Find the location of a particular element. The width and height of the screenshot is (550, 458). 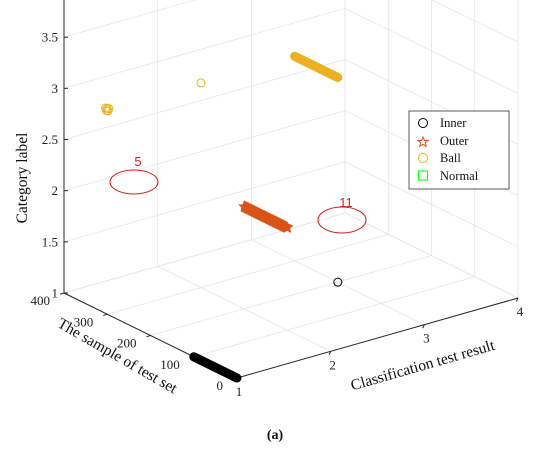

annotation-11: 11 is located at coordinates (342, 214).